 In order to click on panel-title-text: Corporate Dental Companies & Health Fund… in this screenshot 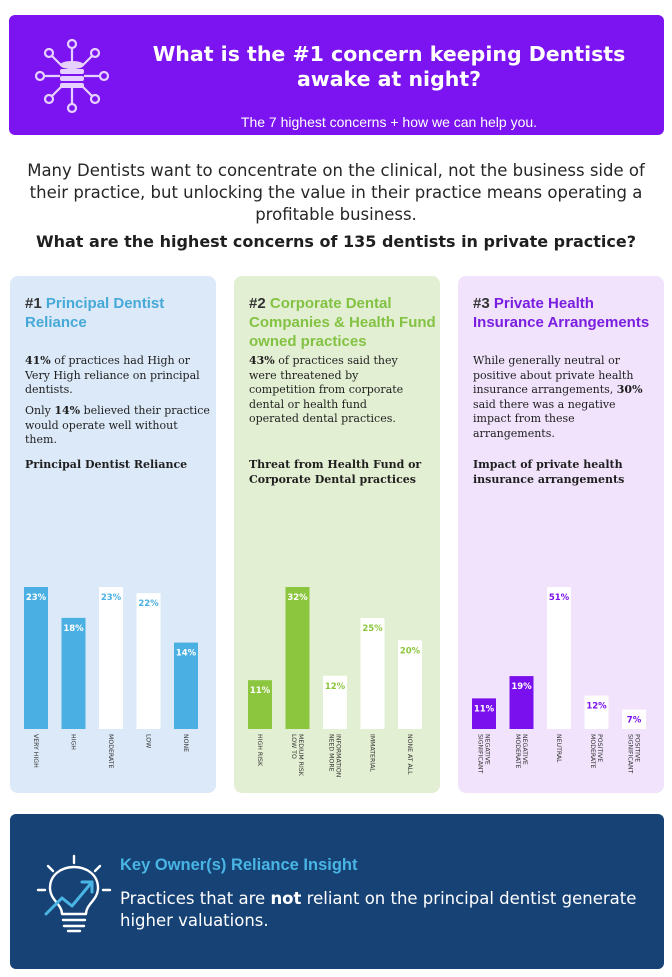, I will do `click(342, 322)`.